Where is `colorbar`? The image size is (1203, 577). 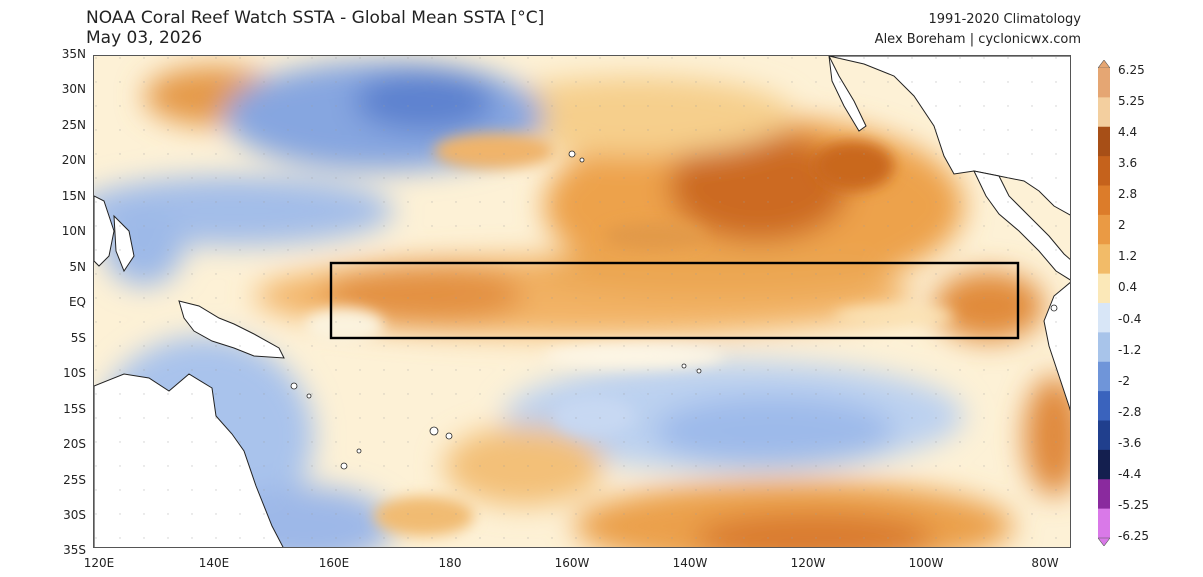 colorbar is located at coordinates (1104, 303).